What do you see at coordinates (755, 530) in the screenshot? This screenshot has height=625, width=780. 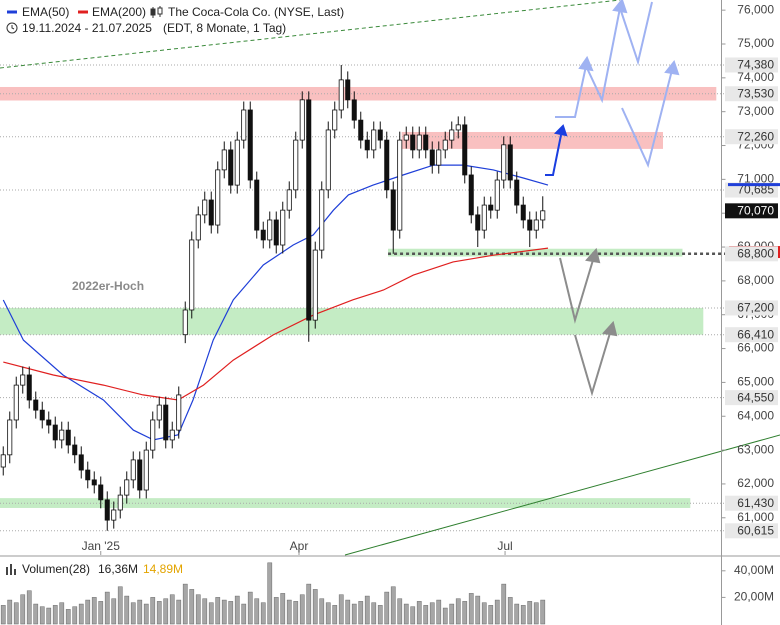 I see `level-label: 60,615` at bounding box center [755, 530].